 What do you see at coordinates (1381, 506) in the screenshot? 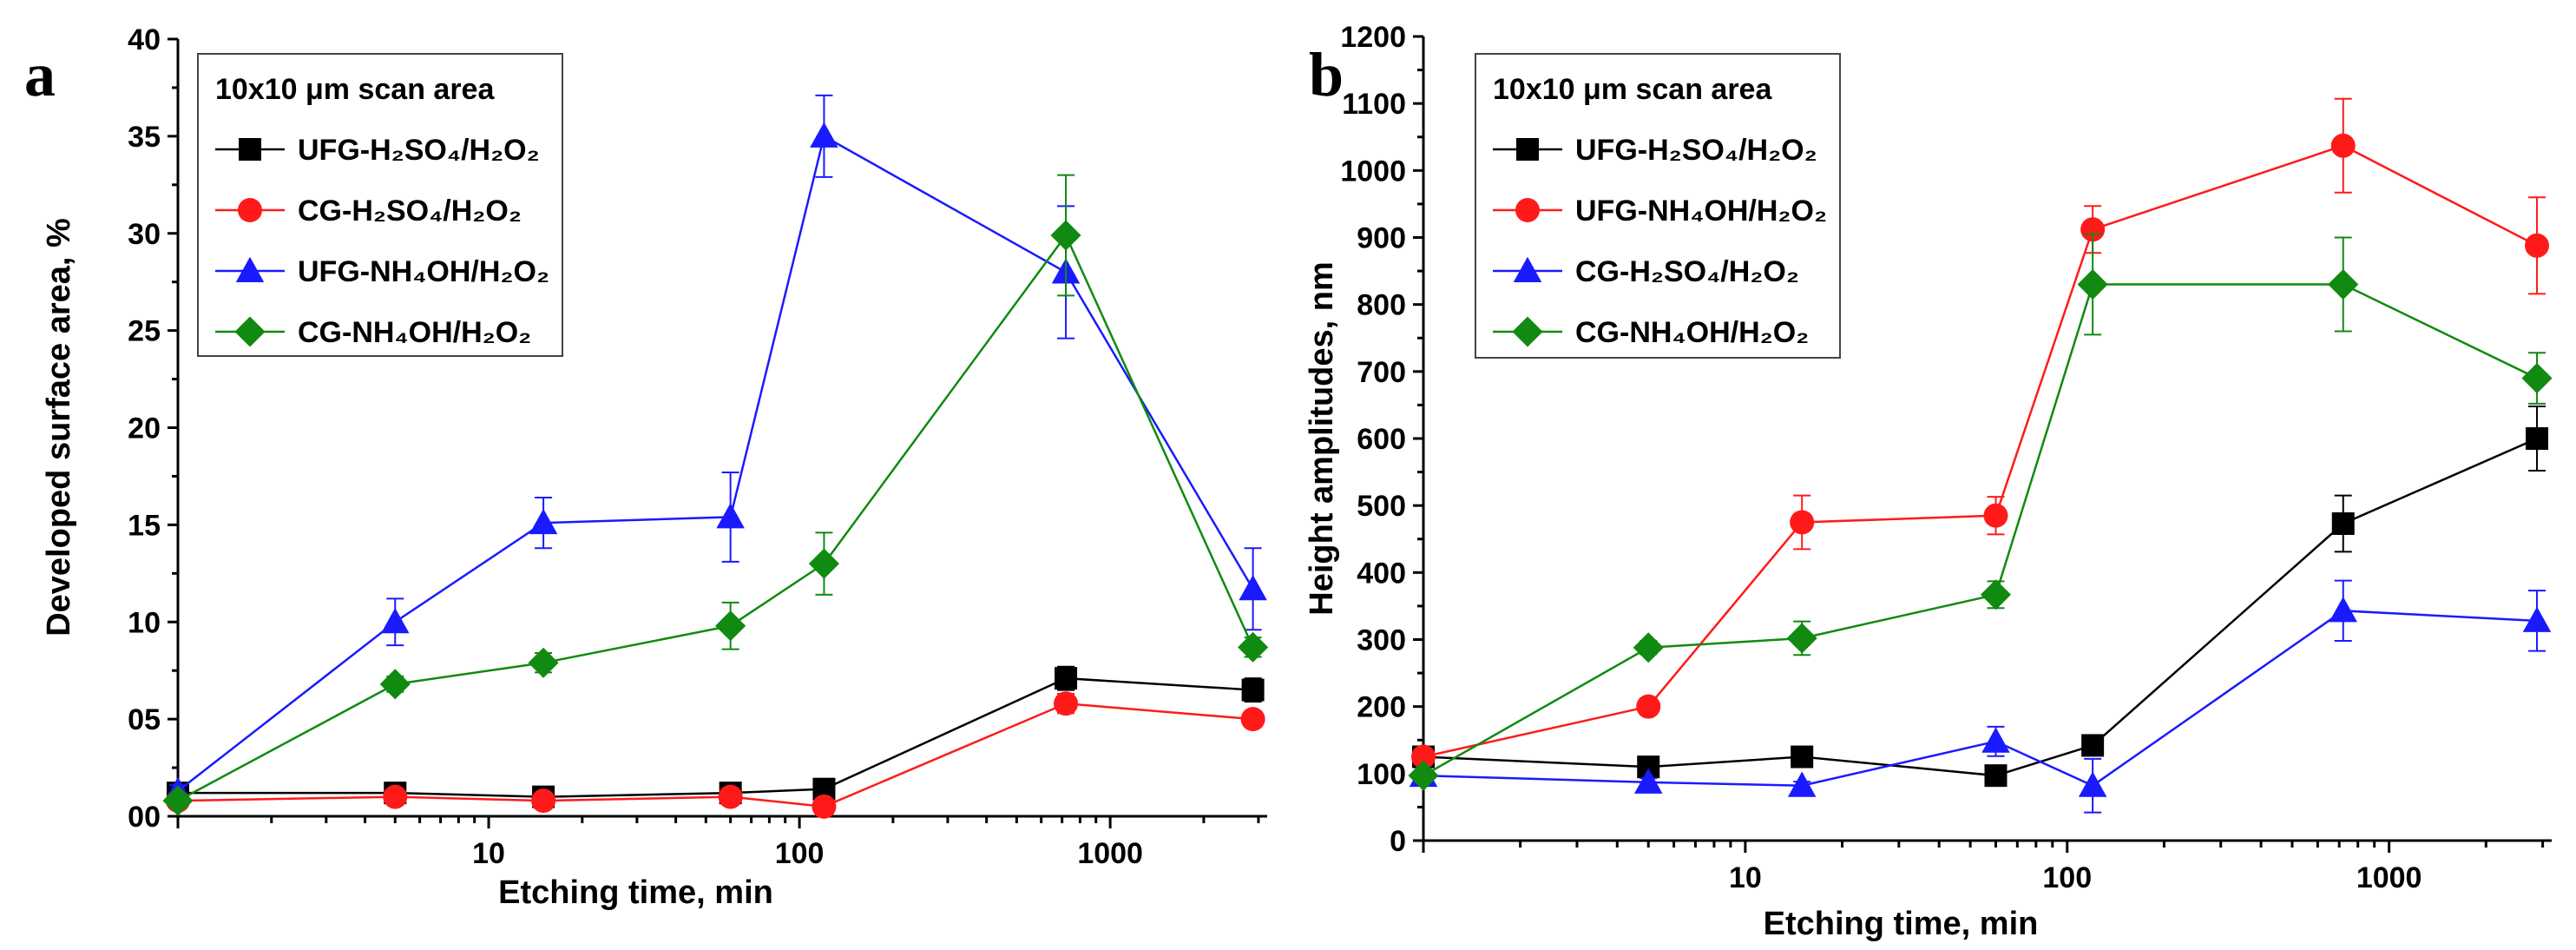
I see `y-tick-label: 500` at bounding box center [1381, 506].